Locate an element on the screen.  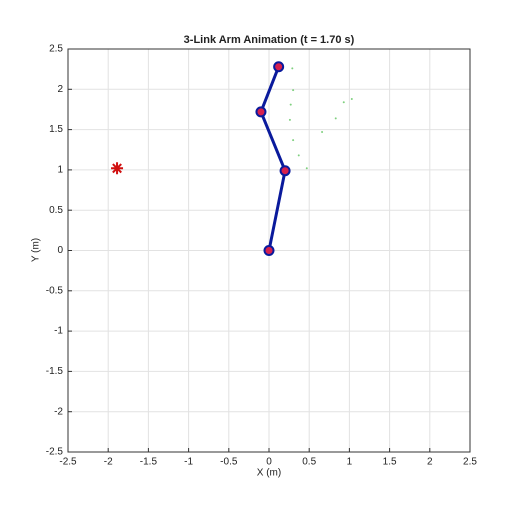
y-tick-label: 0.5 is located at coordinates (56, 210).